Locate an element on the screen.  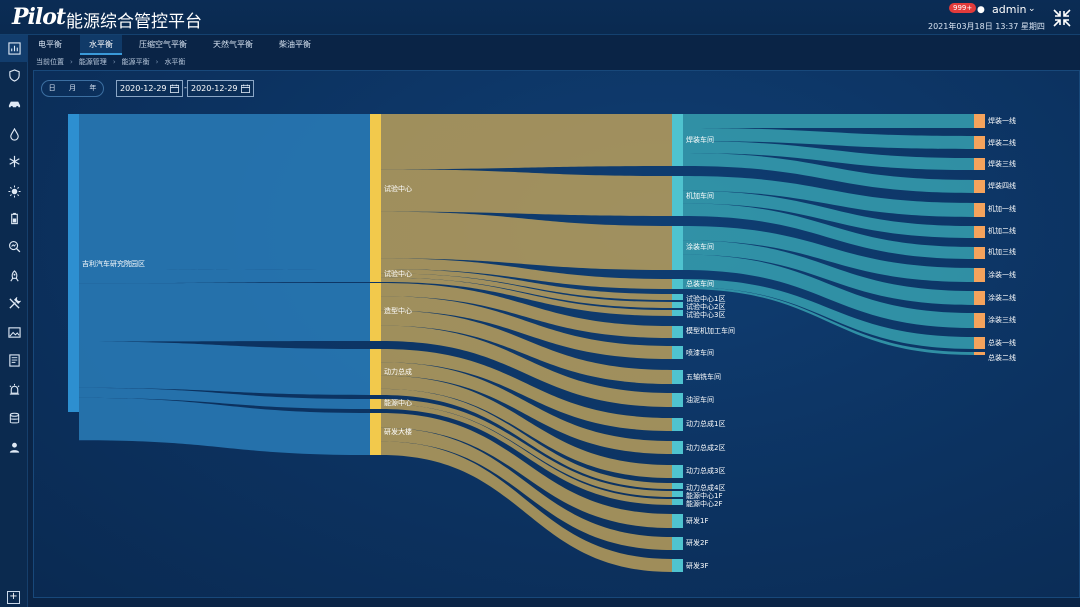
sidebar-item-battery is located at coordinates (14, 218).